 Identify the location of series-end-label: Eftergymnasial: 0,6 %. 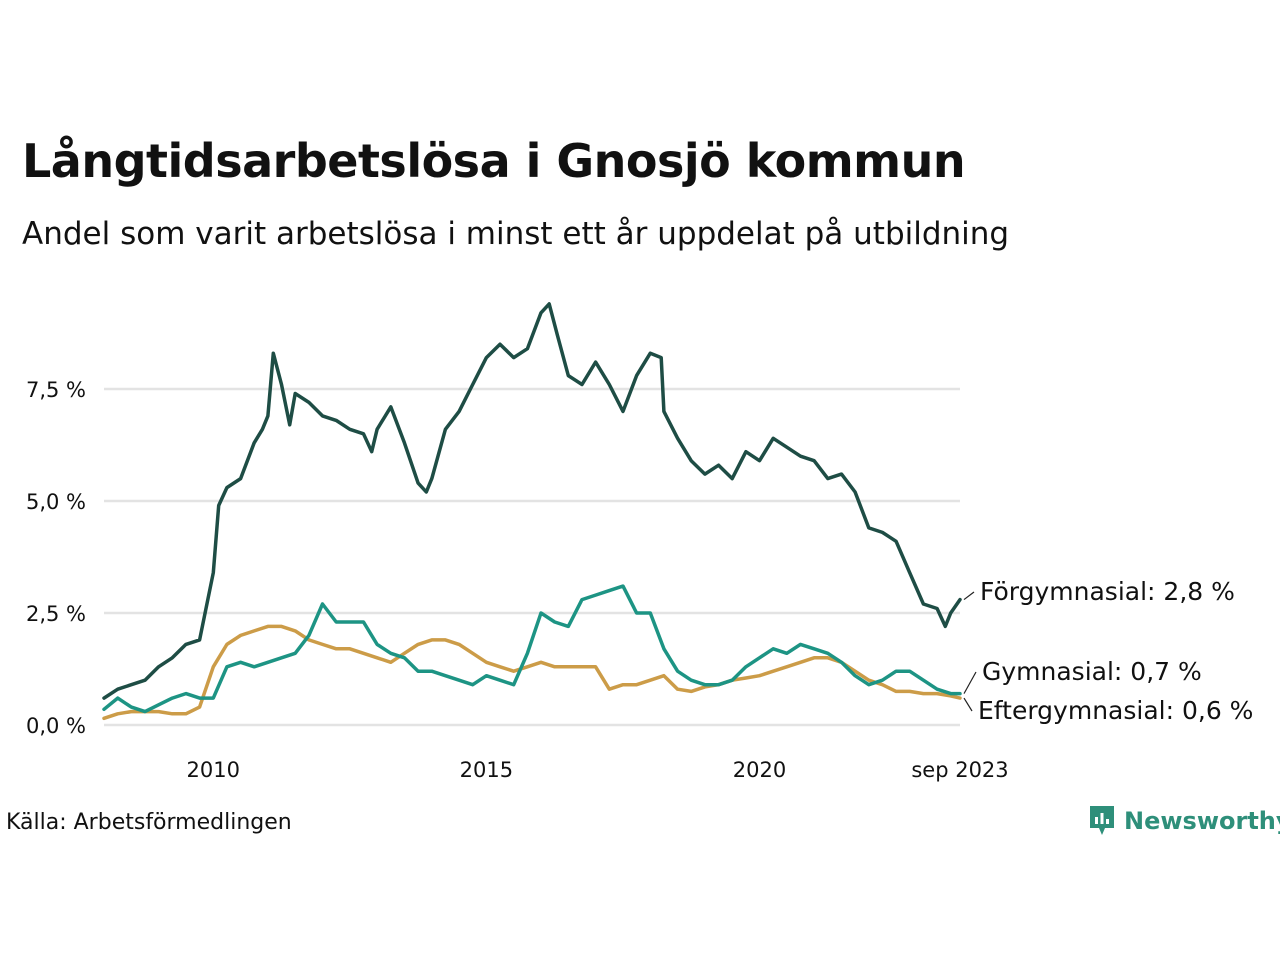
(1115, 710).